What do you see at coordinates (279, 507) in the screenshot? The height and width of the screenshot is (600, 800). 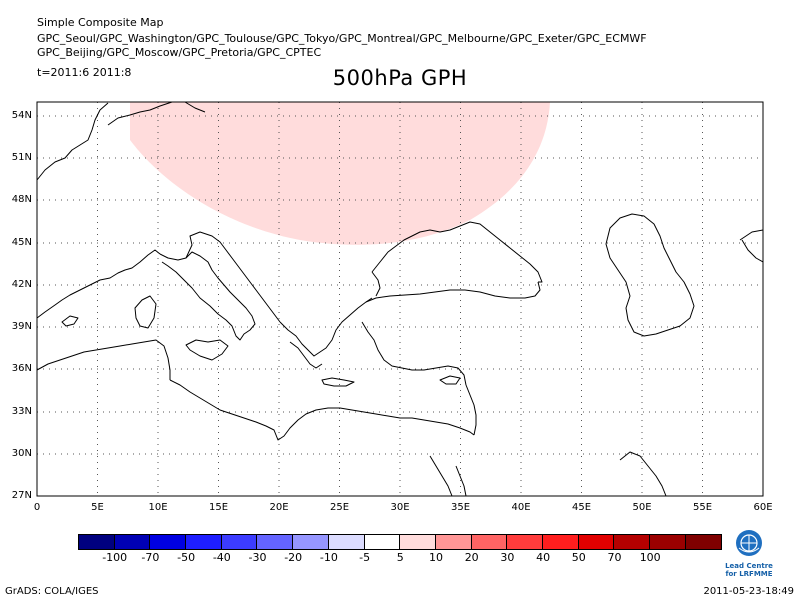 I see `lon-label: 20E` at bounding box center [279, 507].